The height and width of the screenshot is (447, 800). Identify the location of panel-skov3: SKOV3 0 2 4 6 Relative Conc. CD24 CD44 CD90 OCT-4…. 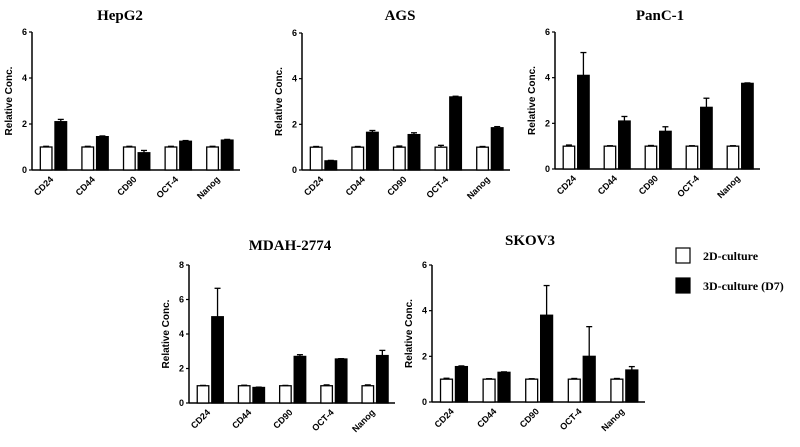
(524, 333).